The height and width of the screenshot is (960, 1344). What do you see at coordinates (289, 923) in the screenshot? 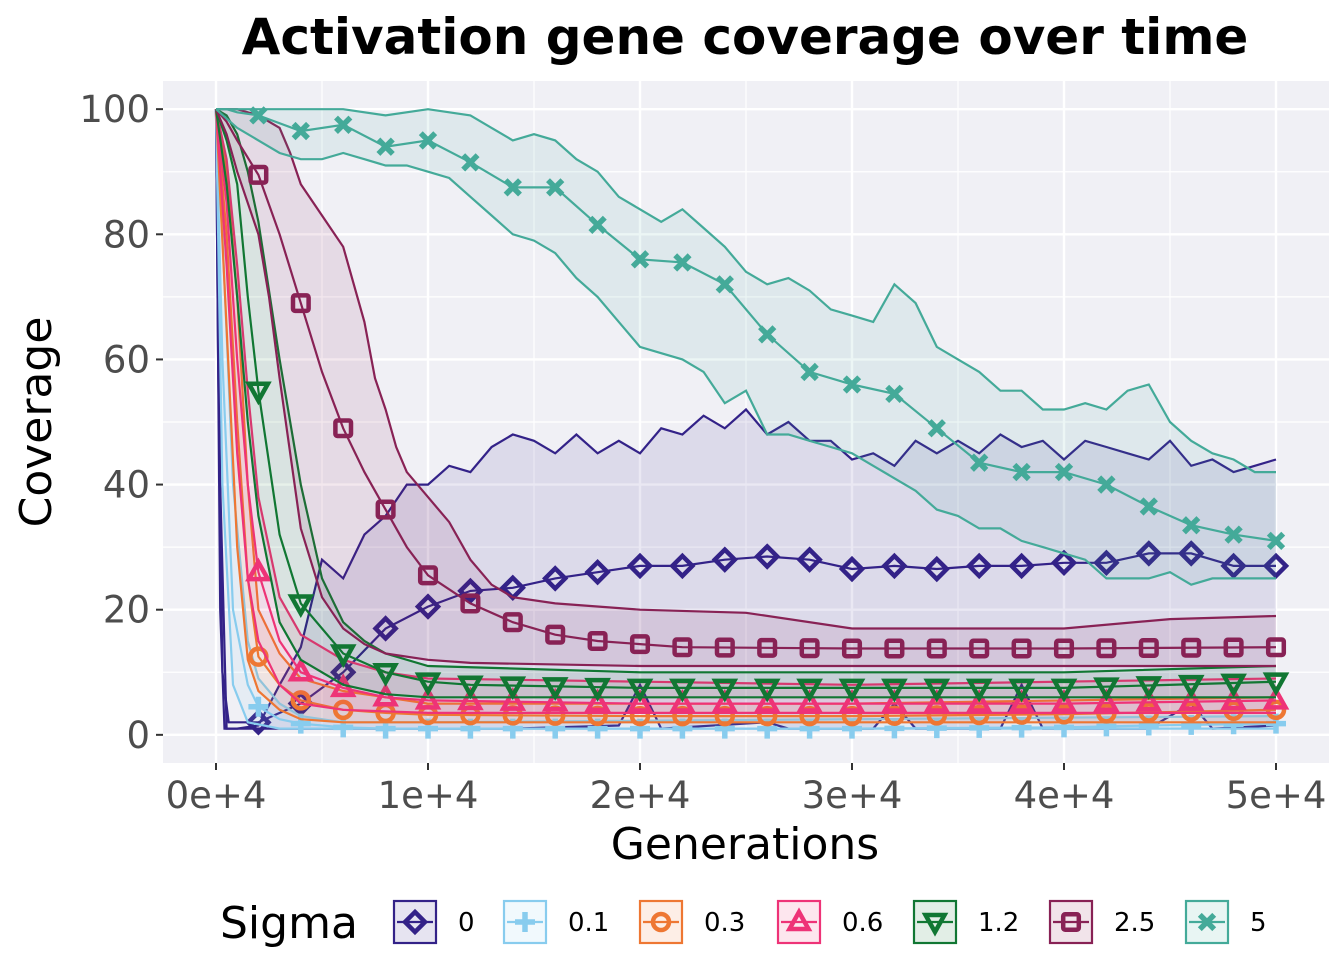
I see `legend-title: Sigma` at bounding box center [289, 923].